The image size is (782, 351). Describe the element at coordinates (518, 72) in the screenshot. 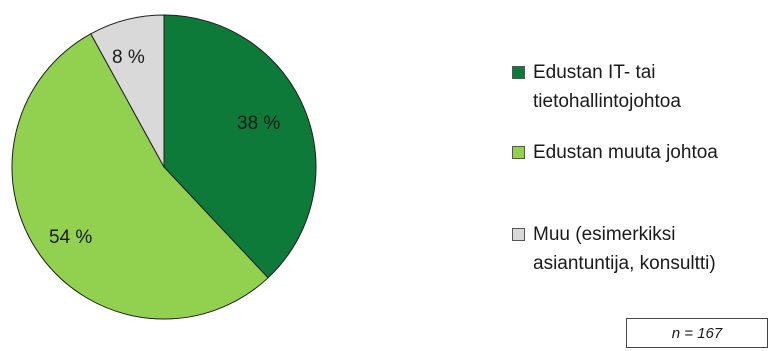

I see `legend-swatch-it-management` at that location.